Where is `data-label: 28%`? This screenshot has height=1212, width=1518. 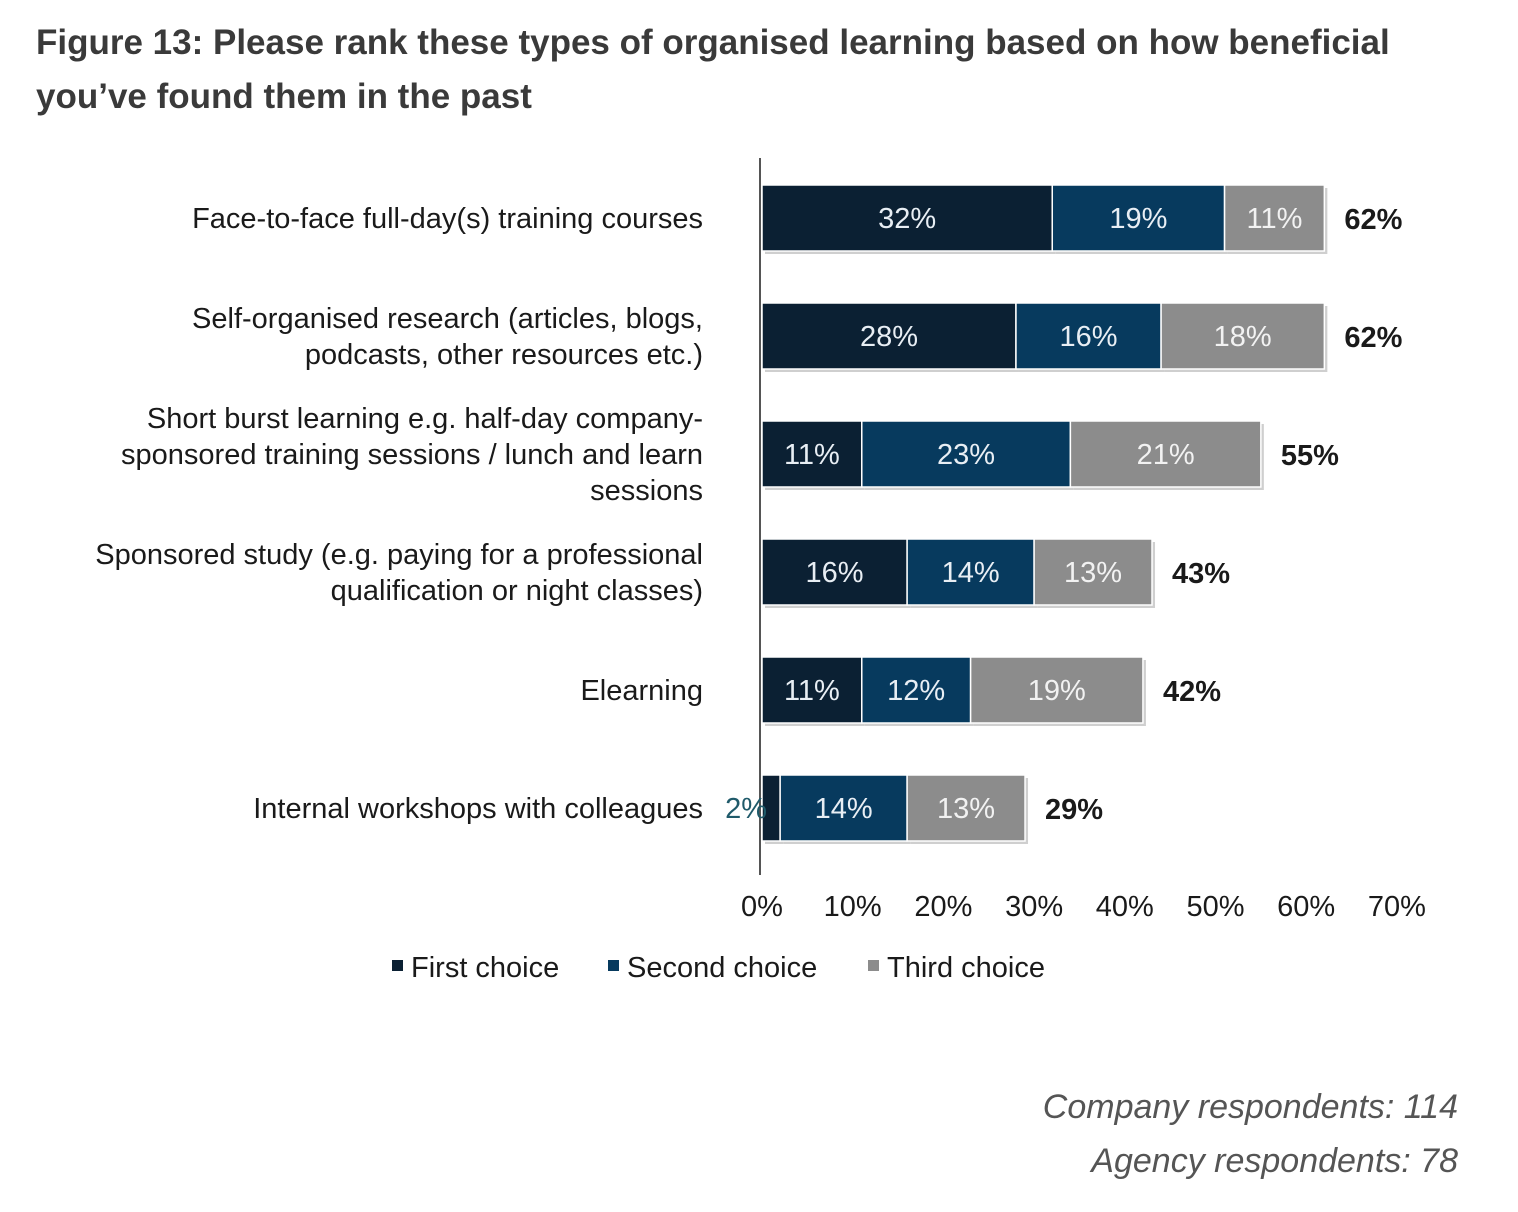
data-label: 28% is located at coordinates (889, 337).